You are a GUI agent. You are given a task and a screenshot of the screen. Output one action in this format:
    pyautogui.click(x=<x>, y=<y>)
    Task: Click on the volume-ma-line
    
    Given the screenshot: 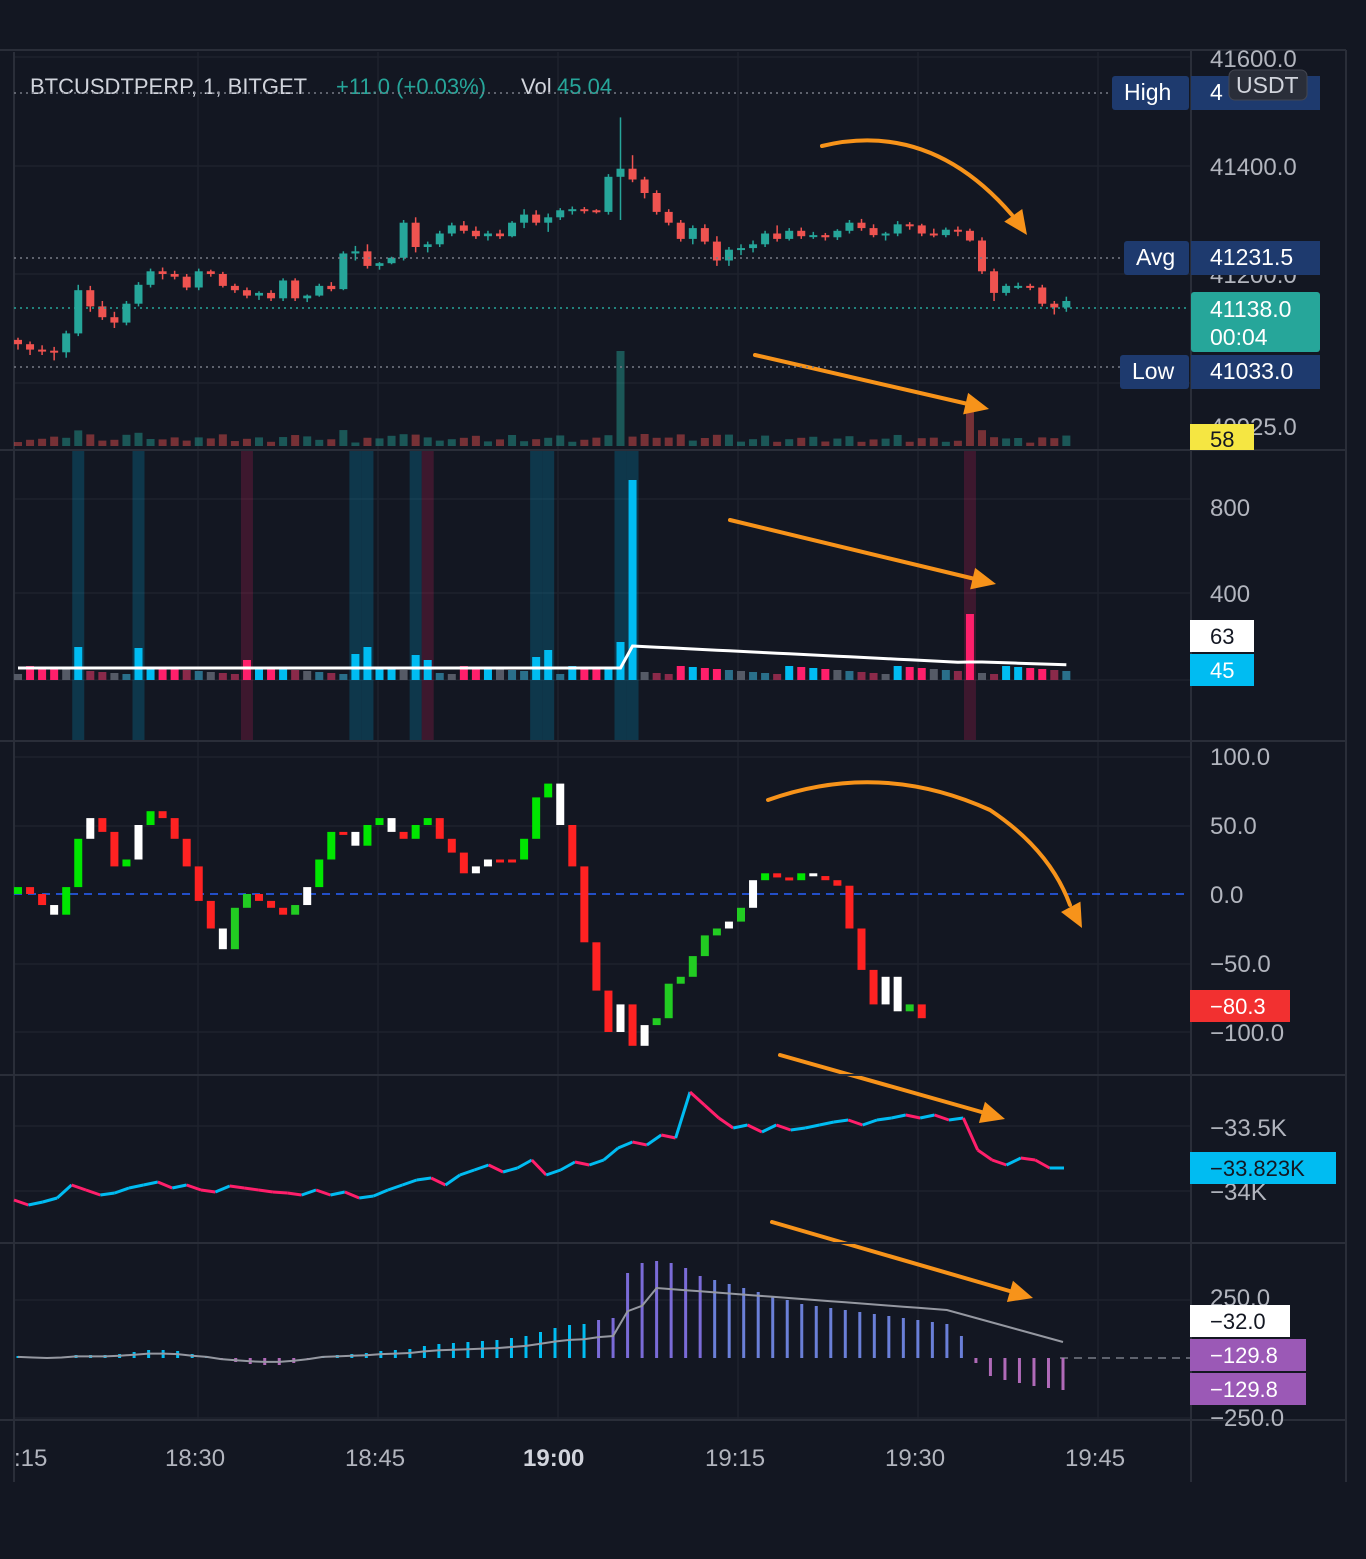 What is the action you would take?
    pyautogui.click(x=542, y=657)
    